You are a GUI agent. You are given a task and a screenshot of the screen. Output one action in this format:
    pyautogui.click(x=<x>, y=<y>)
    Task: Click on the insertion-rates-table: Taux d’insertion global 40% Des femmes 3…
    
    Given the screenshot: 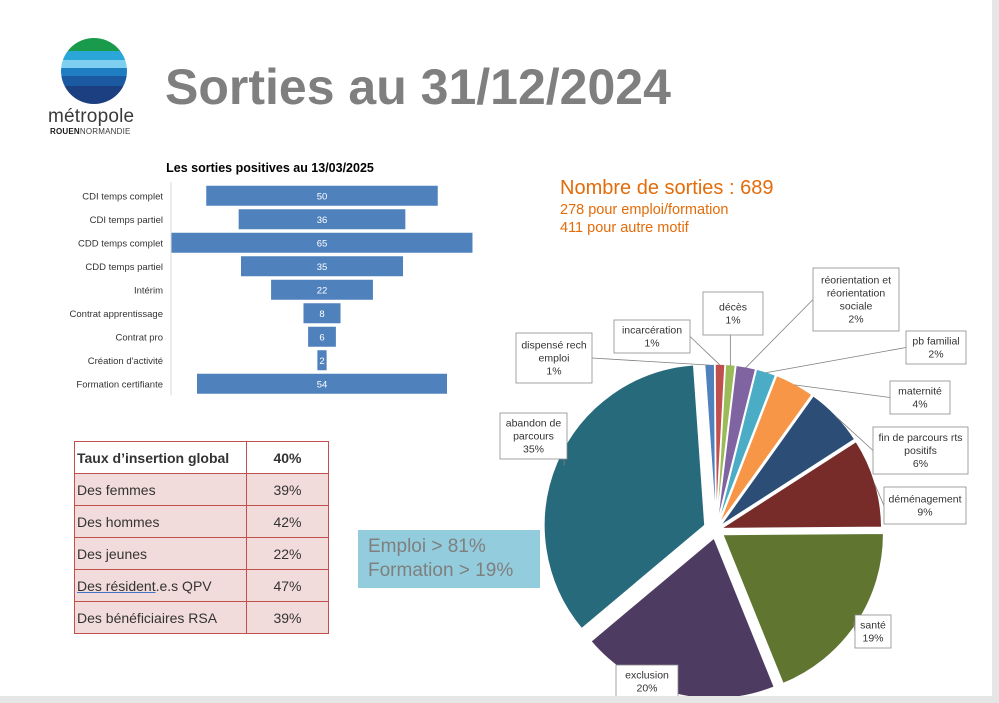 What is the action you would take?
    pyautogui.click(x=201, y=537)
    